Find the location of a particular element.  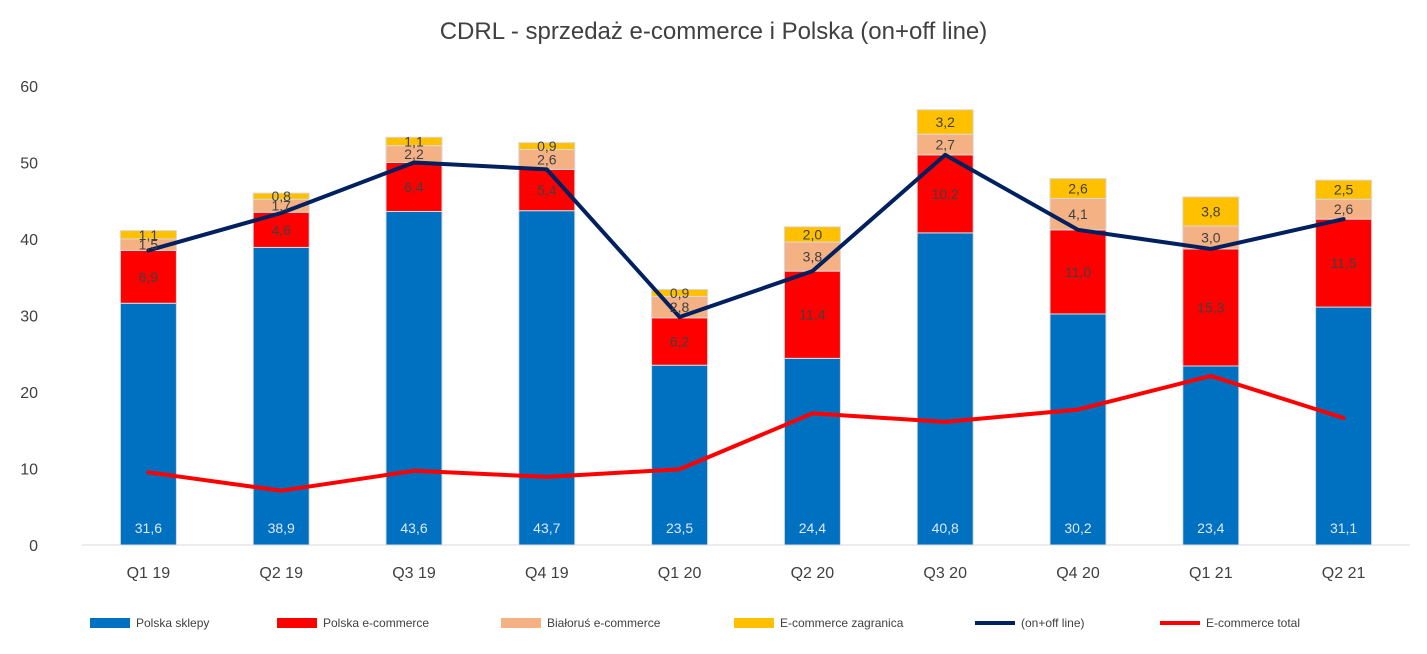

data-label: 24,4 is located at coordinates (812, 528).